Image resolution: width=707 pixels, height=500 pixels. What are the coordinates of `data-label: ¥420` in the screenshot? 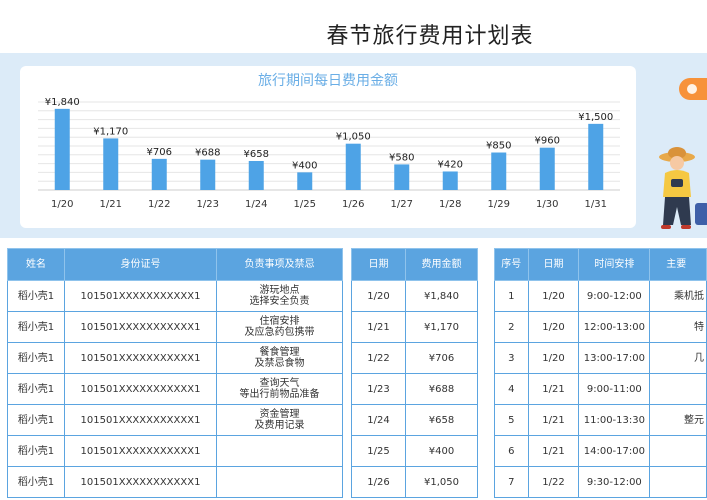 It's located at (450, 164).